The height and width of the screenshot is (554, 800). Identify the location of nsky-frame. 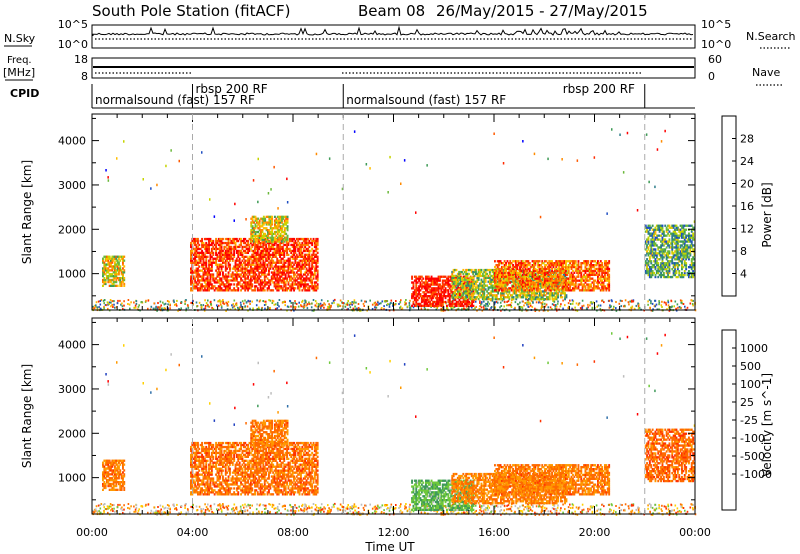
(393, 36).